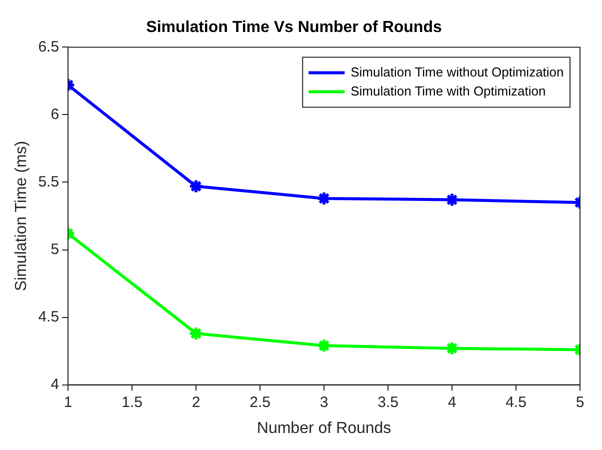 The width and height of the screenshot is (602, 450). Describe the element at coordinates (55, 249) in the screenshot. I see `y-tick-label: 5` at that location.